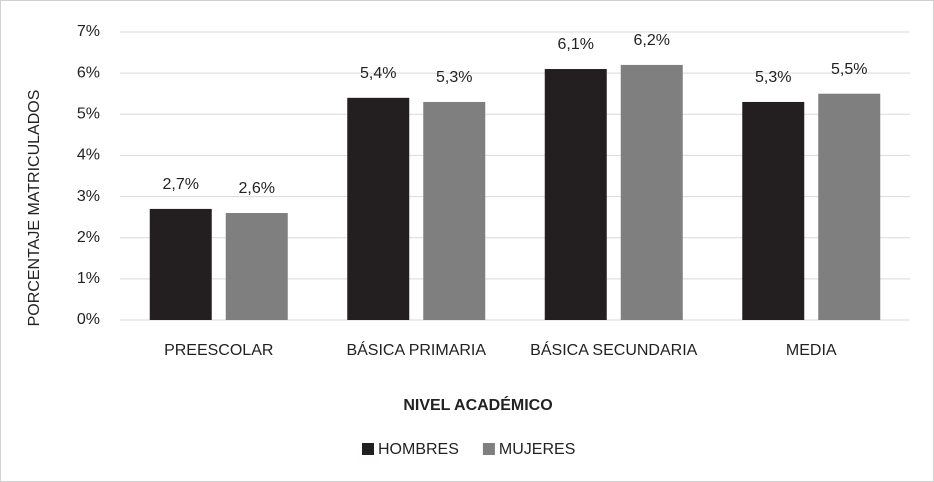 Image resolution: width=934 pixels, height=482 pixels. Describe the element at coordinates (88, 237) in the screenshot. I see `y-tick-label: 2%` at that location.